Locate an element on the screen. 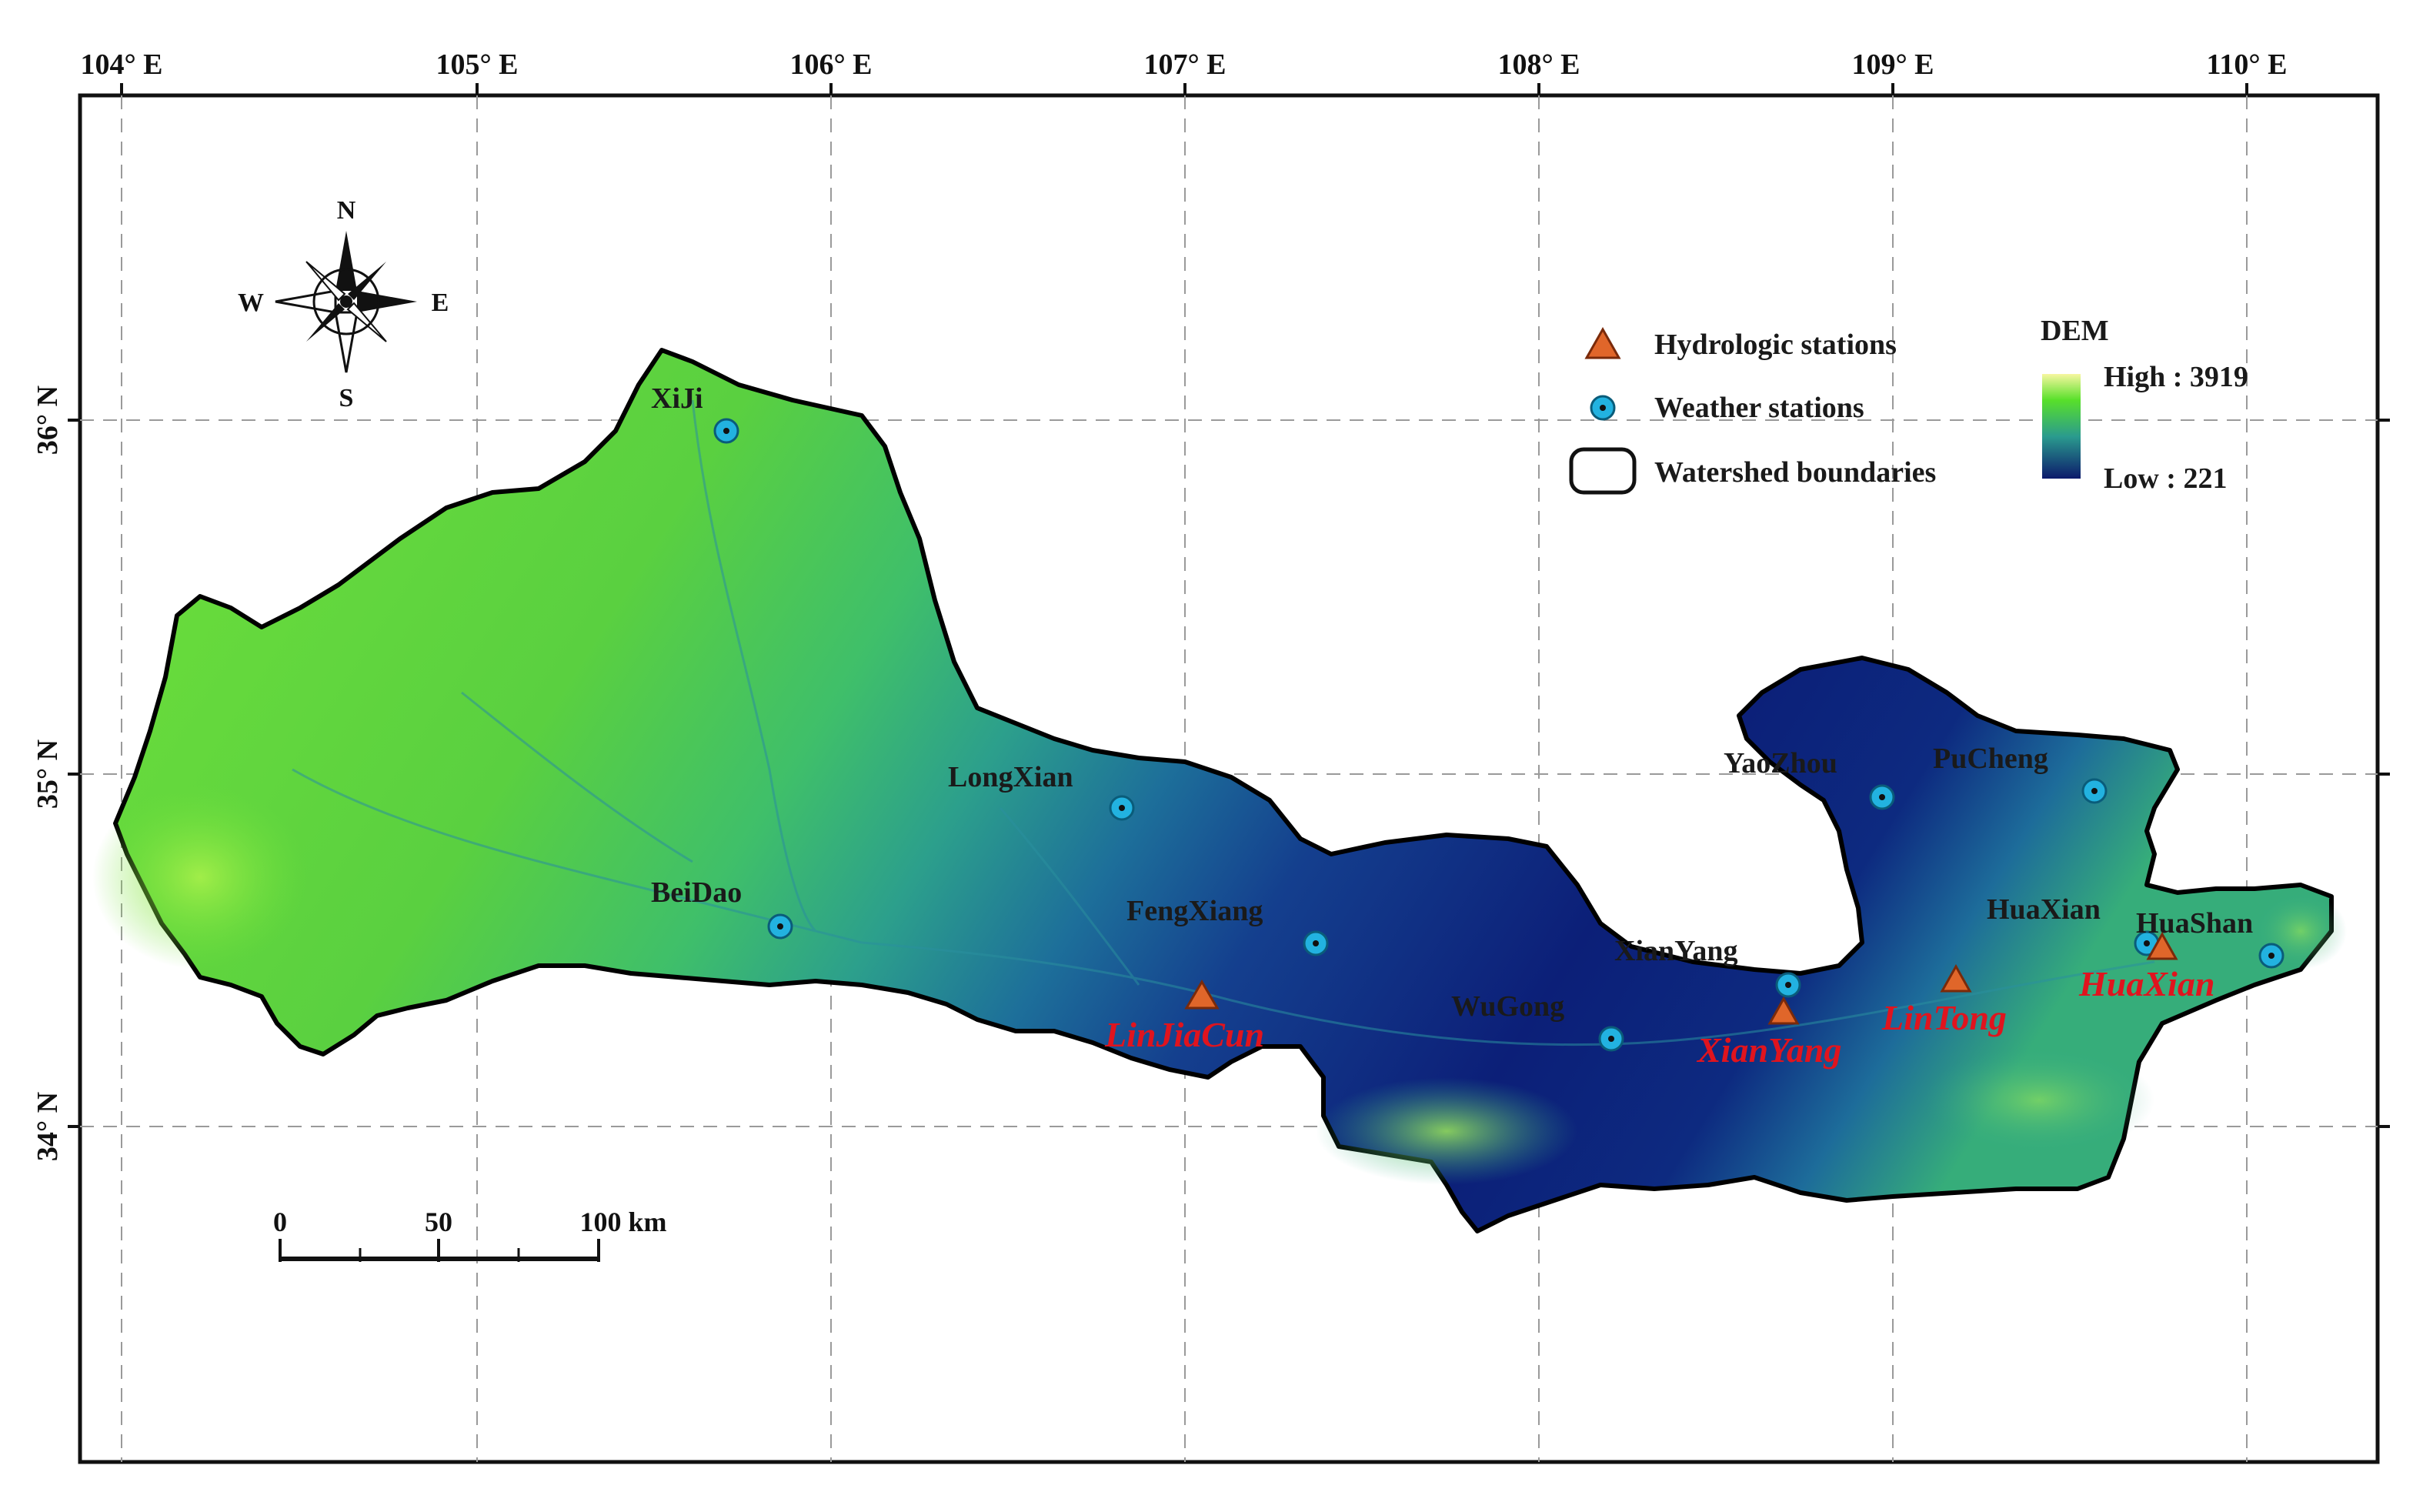 The height and width of the screenshot is (1512, 2413). lon-label-106: 106° E is located at coordinates (830, 64).